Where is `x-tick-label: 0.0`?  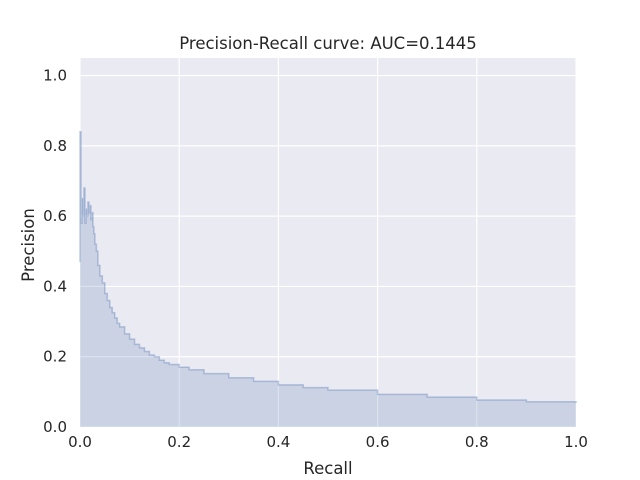
x-tick-label: 0.0 is located at coordinates (80, 442).